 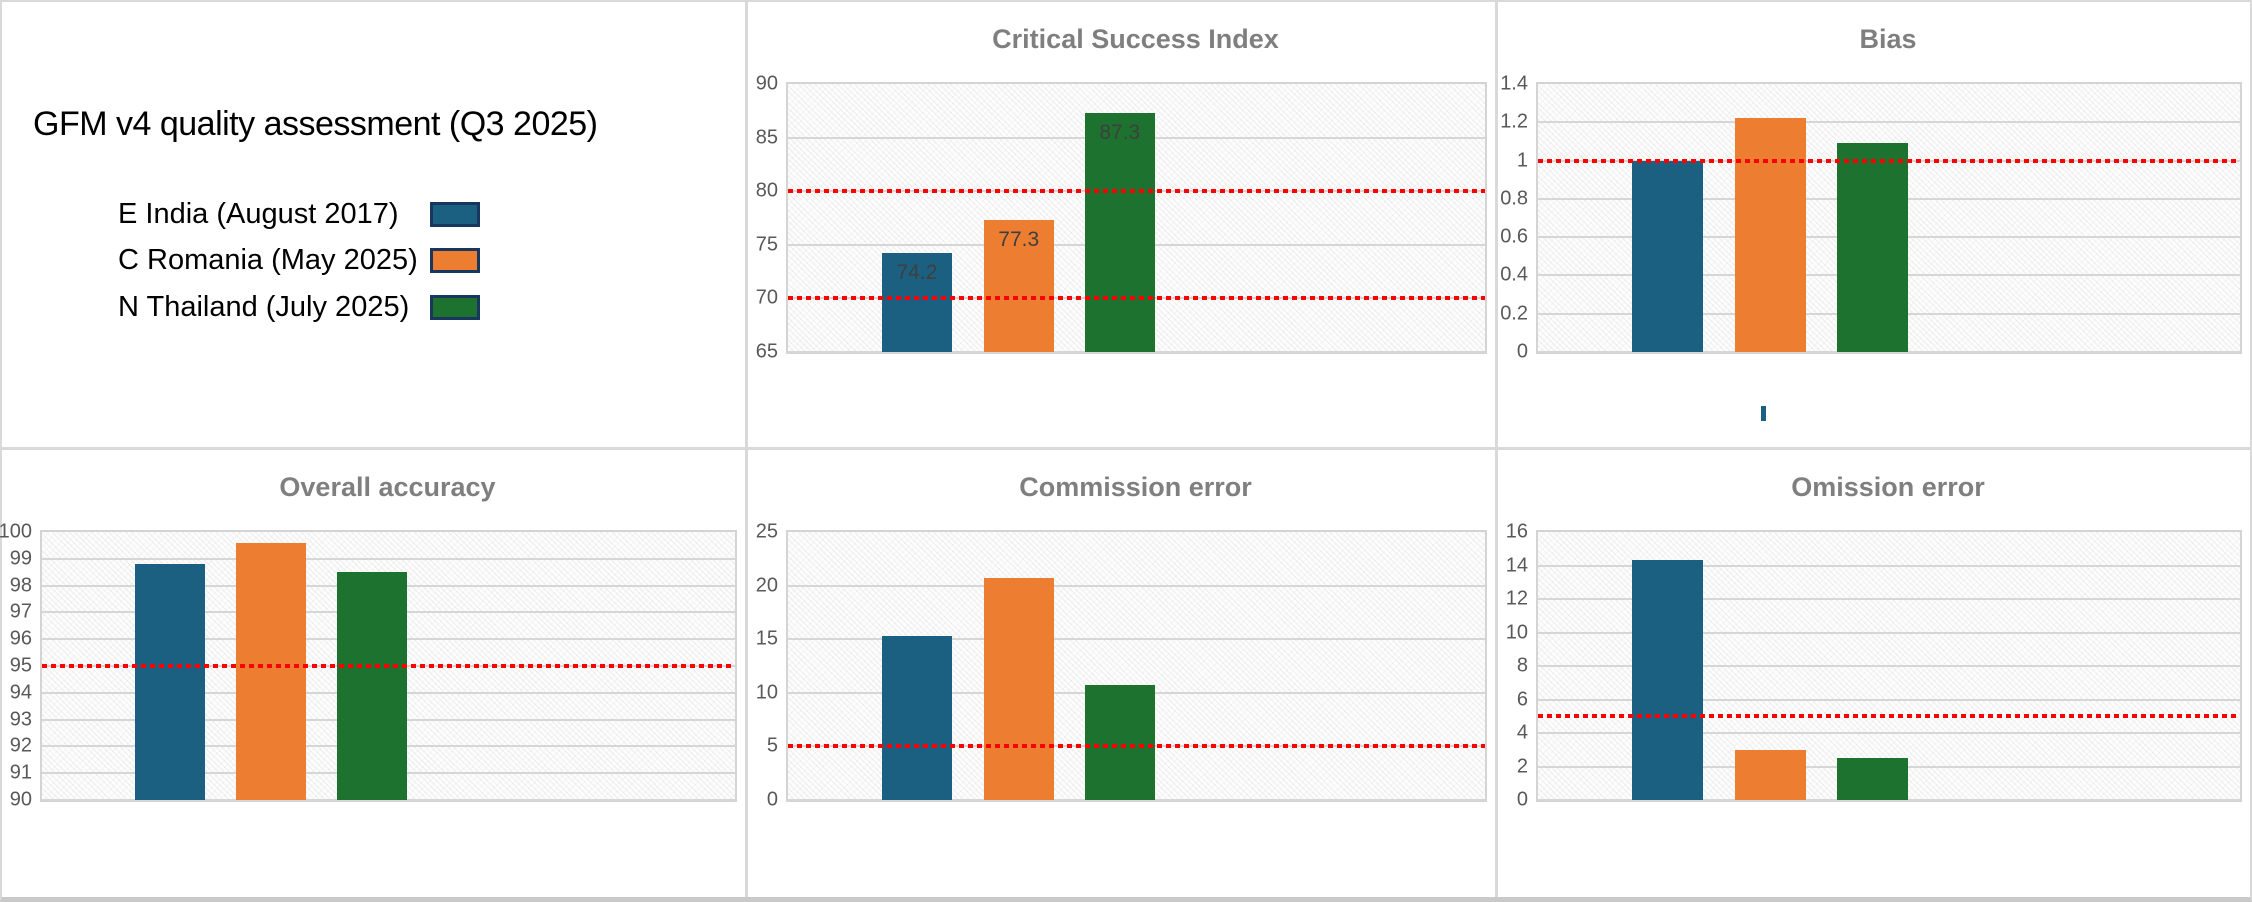 I want to click on plot-area-omission-error: 16 14 12 10 8 6 4 2 0, so click(x=1874, y=666).